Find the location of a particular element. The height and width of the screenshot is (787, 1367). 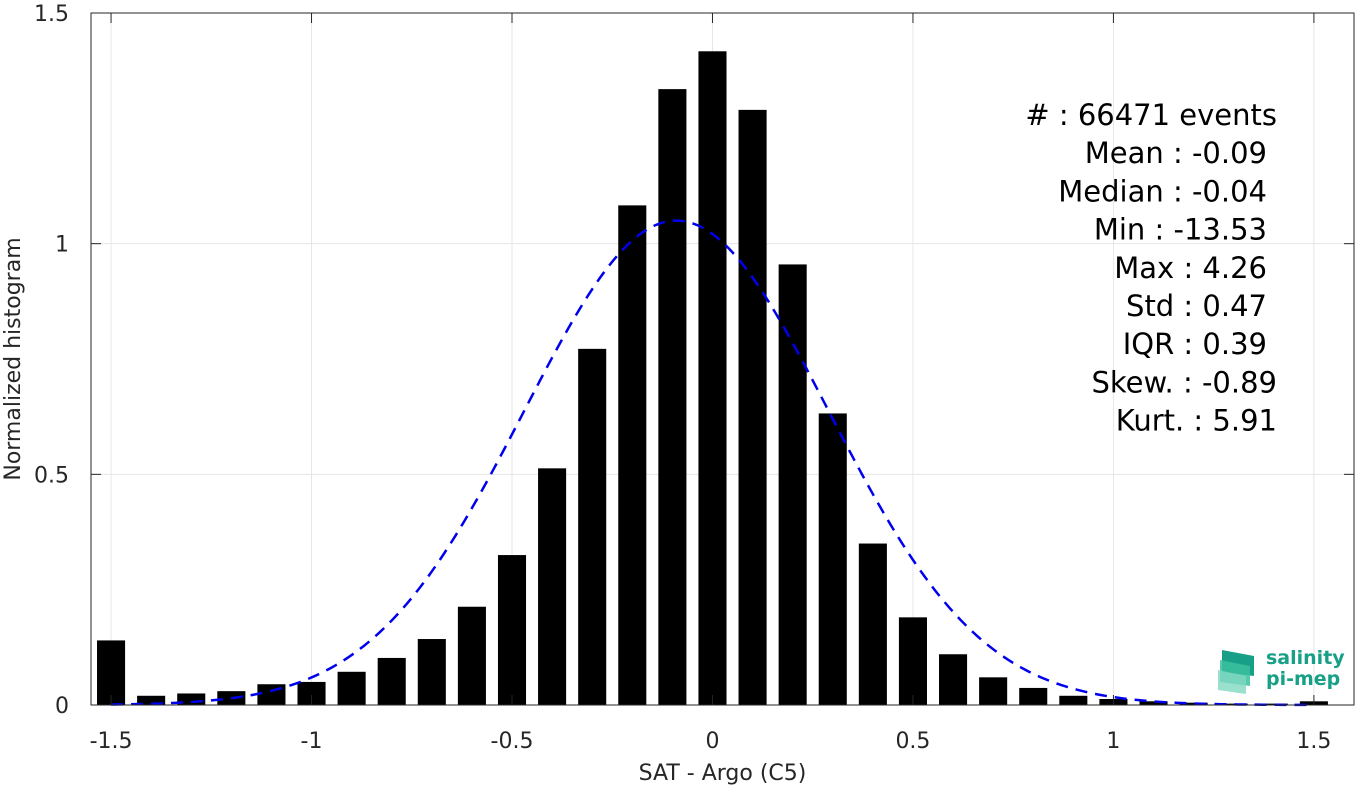

y-tick-label: 0 is located at coordinates (62, 706).